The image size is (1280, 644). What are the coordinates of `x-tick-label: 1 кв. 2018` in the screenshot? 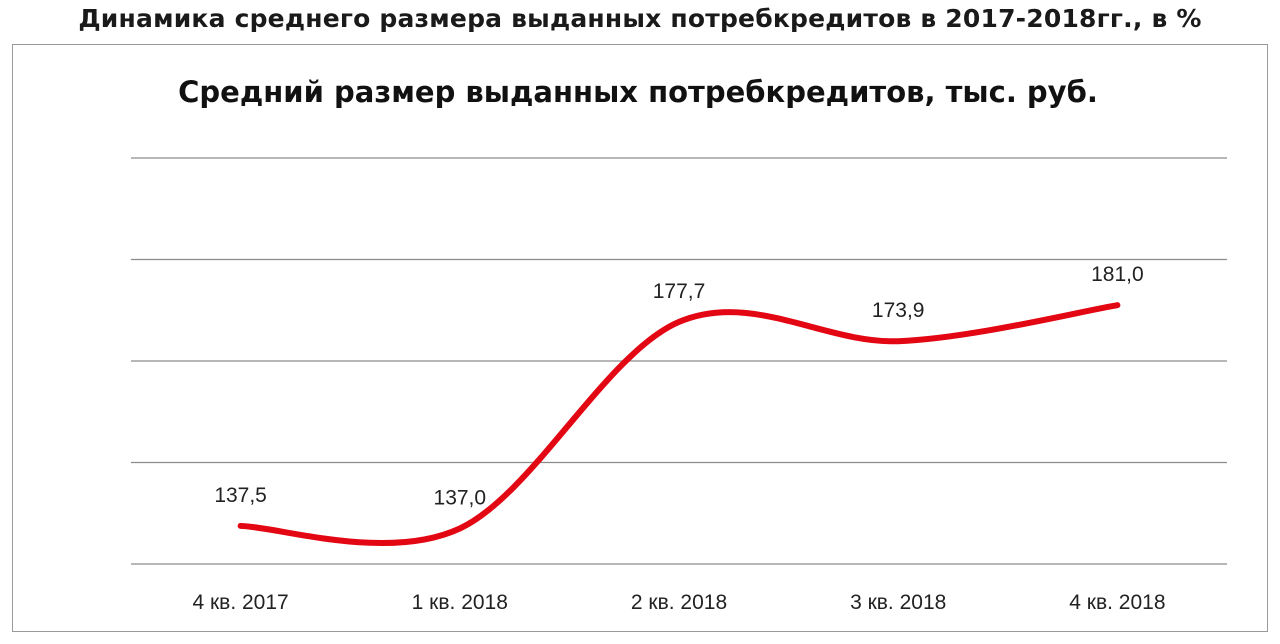 It's located at (460, 602).